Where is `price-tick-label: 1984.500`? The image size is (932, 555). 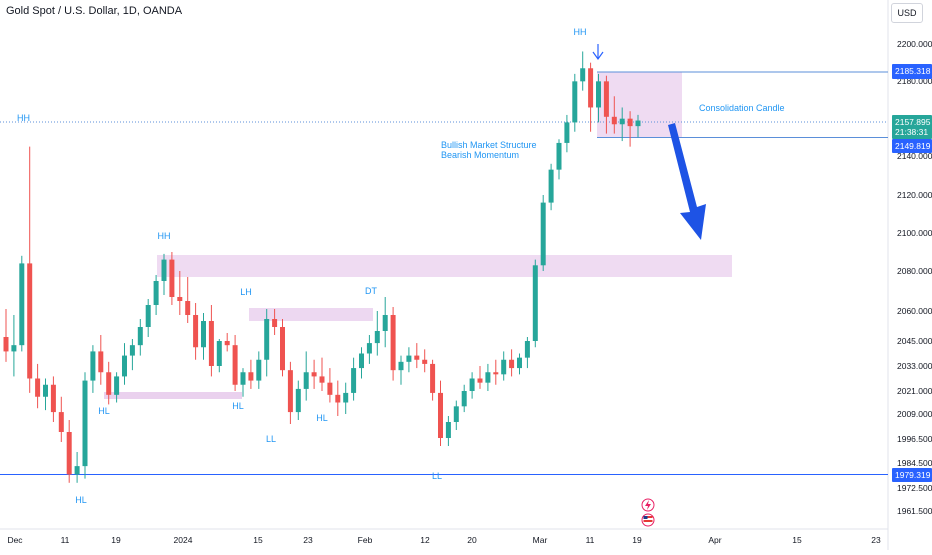 price-tick-label: 1984.500 is located at coordinates (914, 463).